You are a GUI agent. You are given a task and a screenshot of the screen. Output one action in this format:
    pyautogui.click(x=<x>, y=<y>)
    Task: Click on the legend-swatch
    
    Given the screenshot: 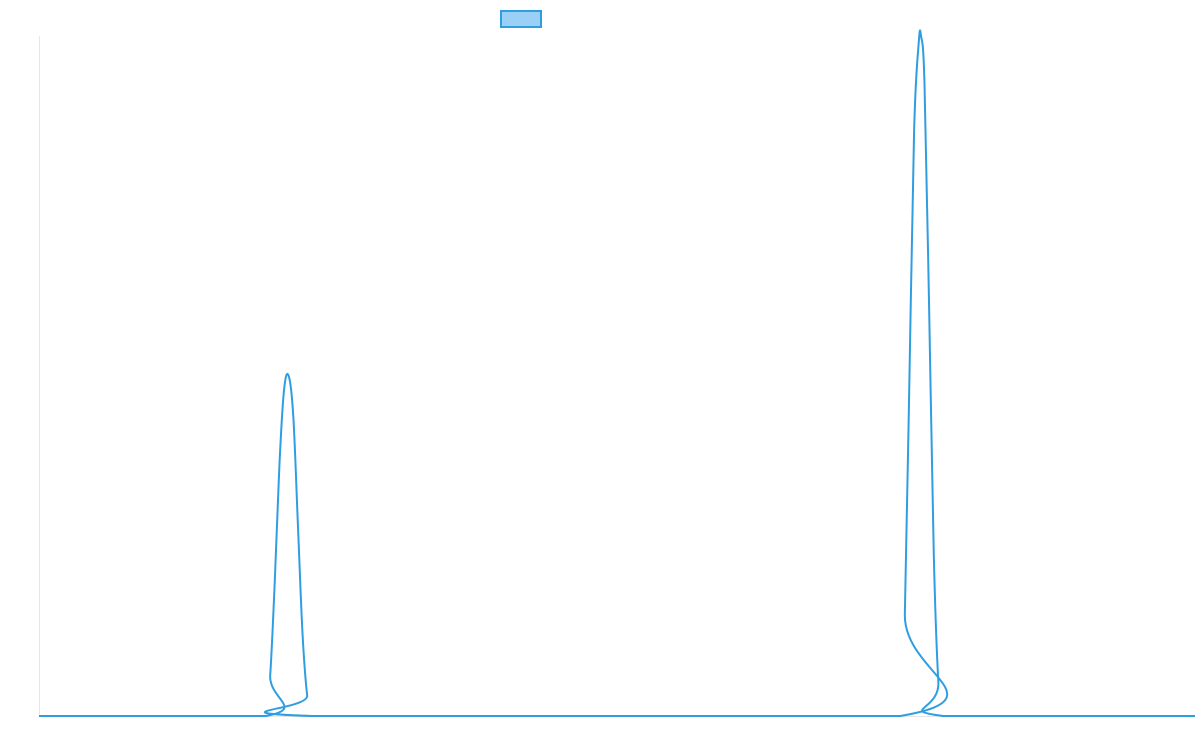 What is the action you would take?
    pyautogui.click(x=521, y=19)
    